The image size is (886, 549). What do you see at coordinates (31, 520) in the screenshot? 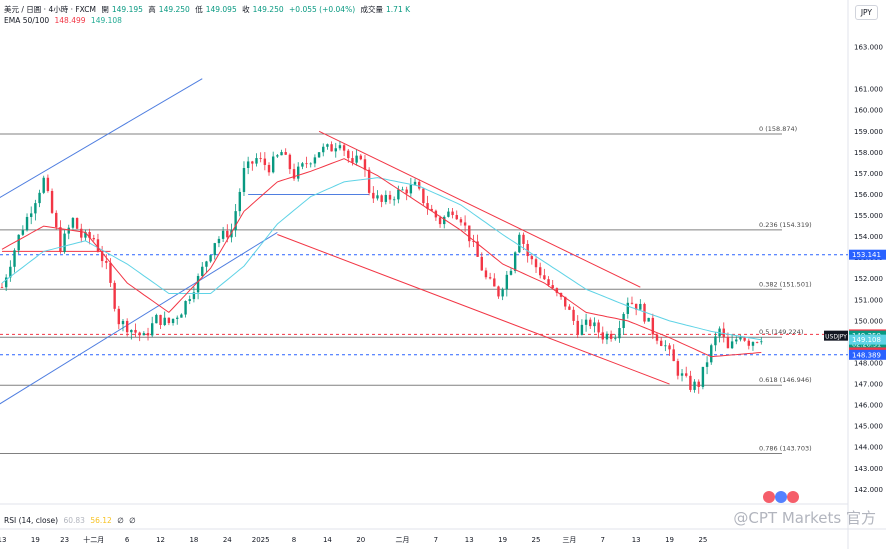
I see `rsi-label: RSI (14, close)` at bounding box center [31, 520].